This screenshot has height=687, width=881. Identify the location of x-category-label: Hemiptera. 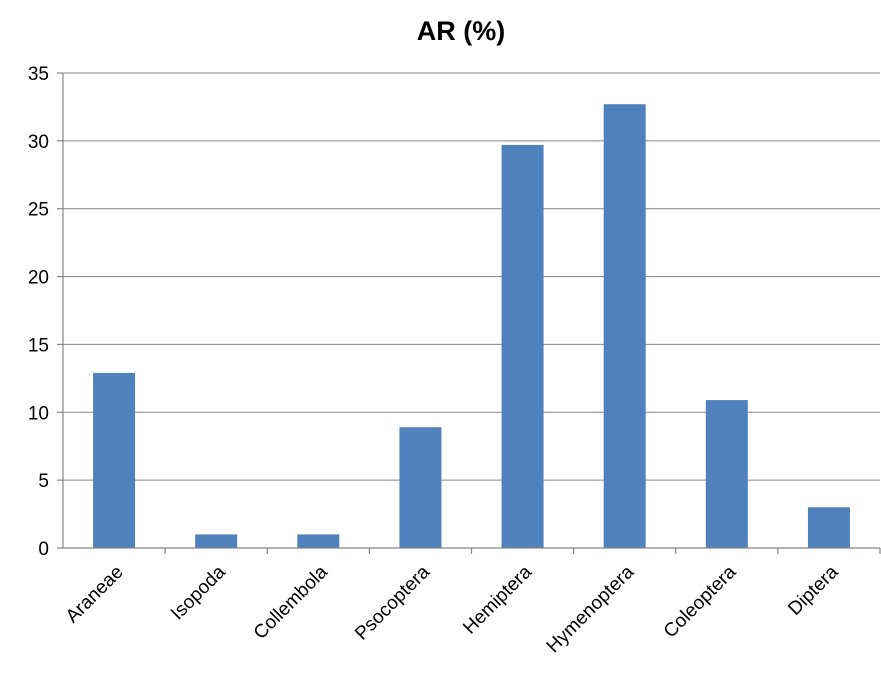
(497, 599).